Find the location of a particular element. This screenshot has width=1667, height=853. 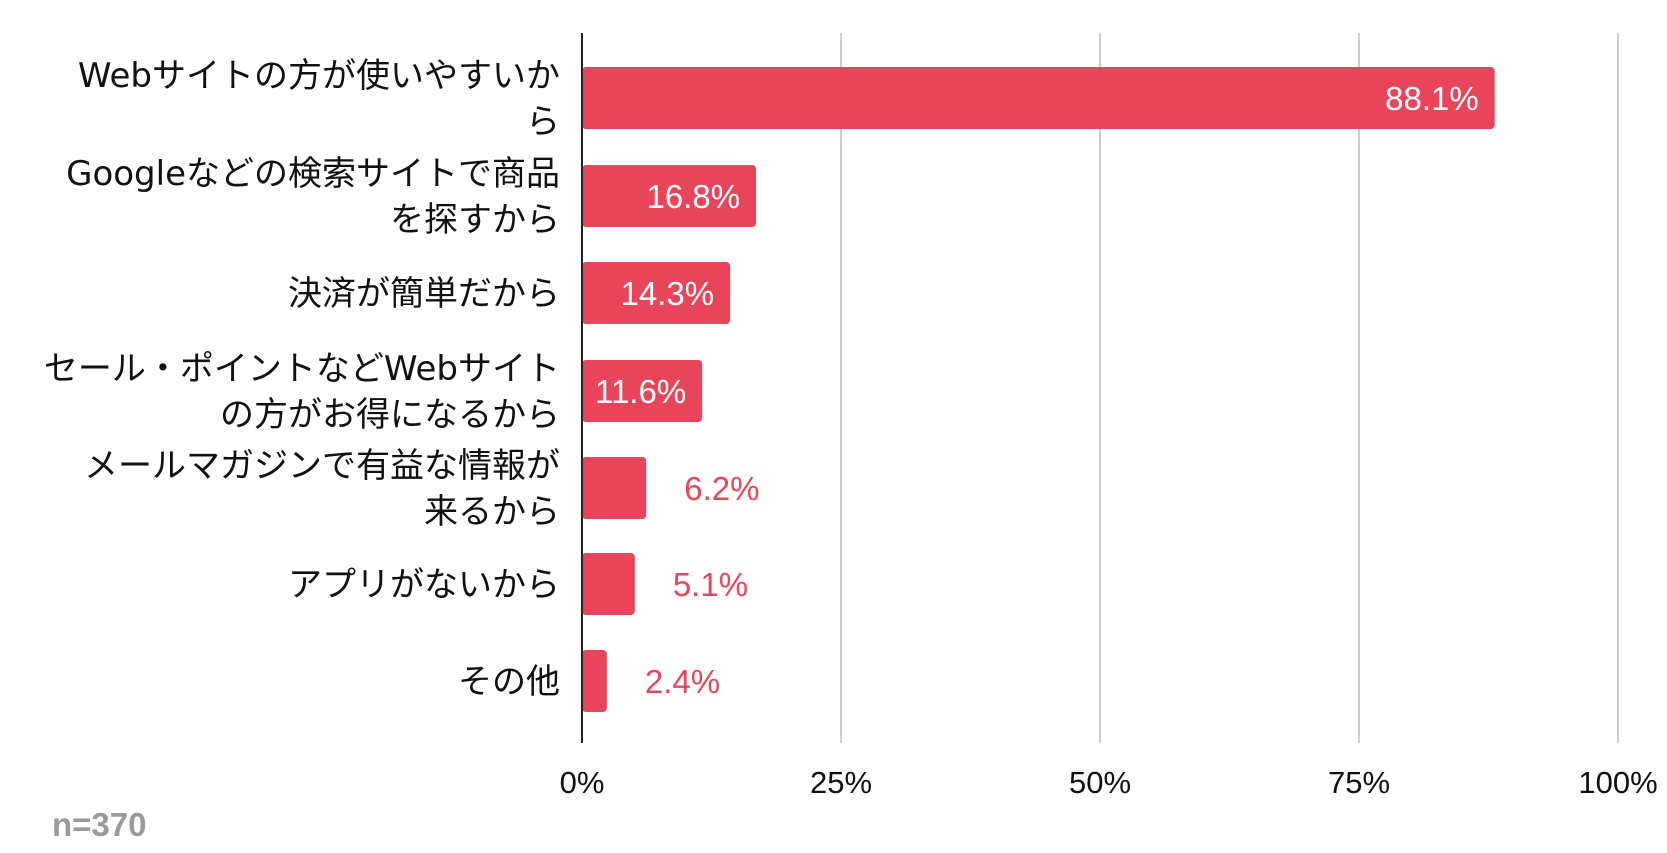

x-tick-label: 0% is located at coordinates (582, 782).